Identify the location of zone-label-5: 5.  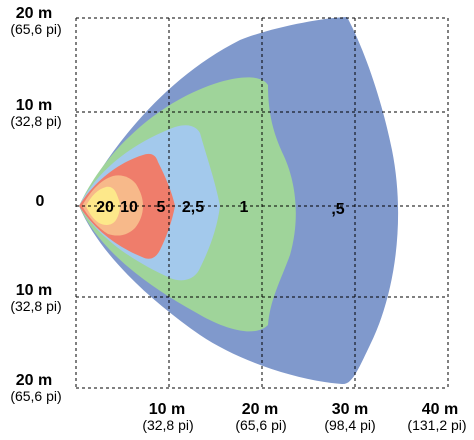
(161, 207).